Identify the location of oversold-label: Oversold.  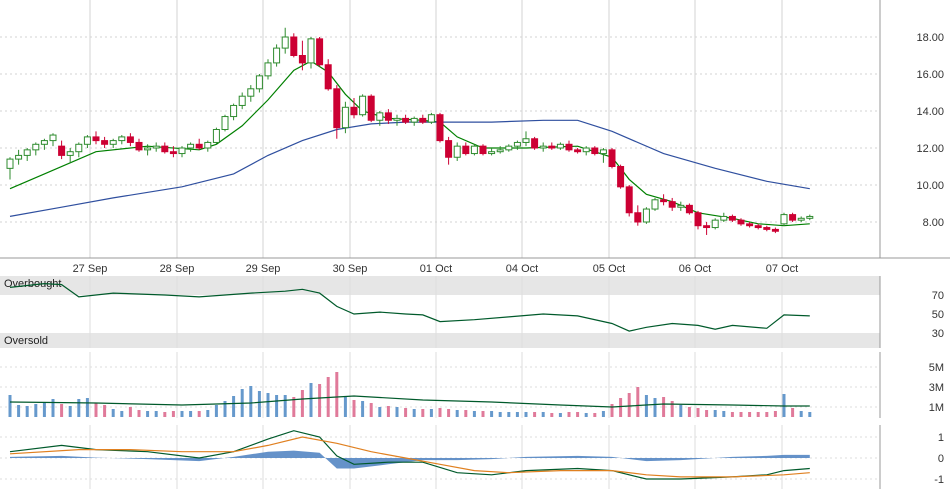
(26, 341).